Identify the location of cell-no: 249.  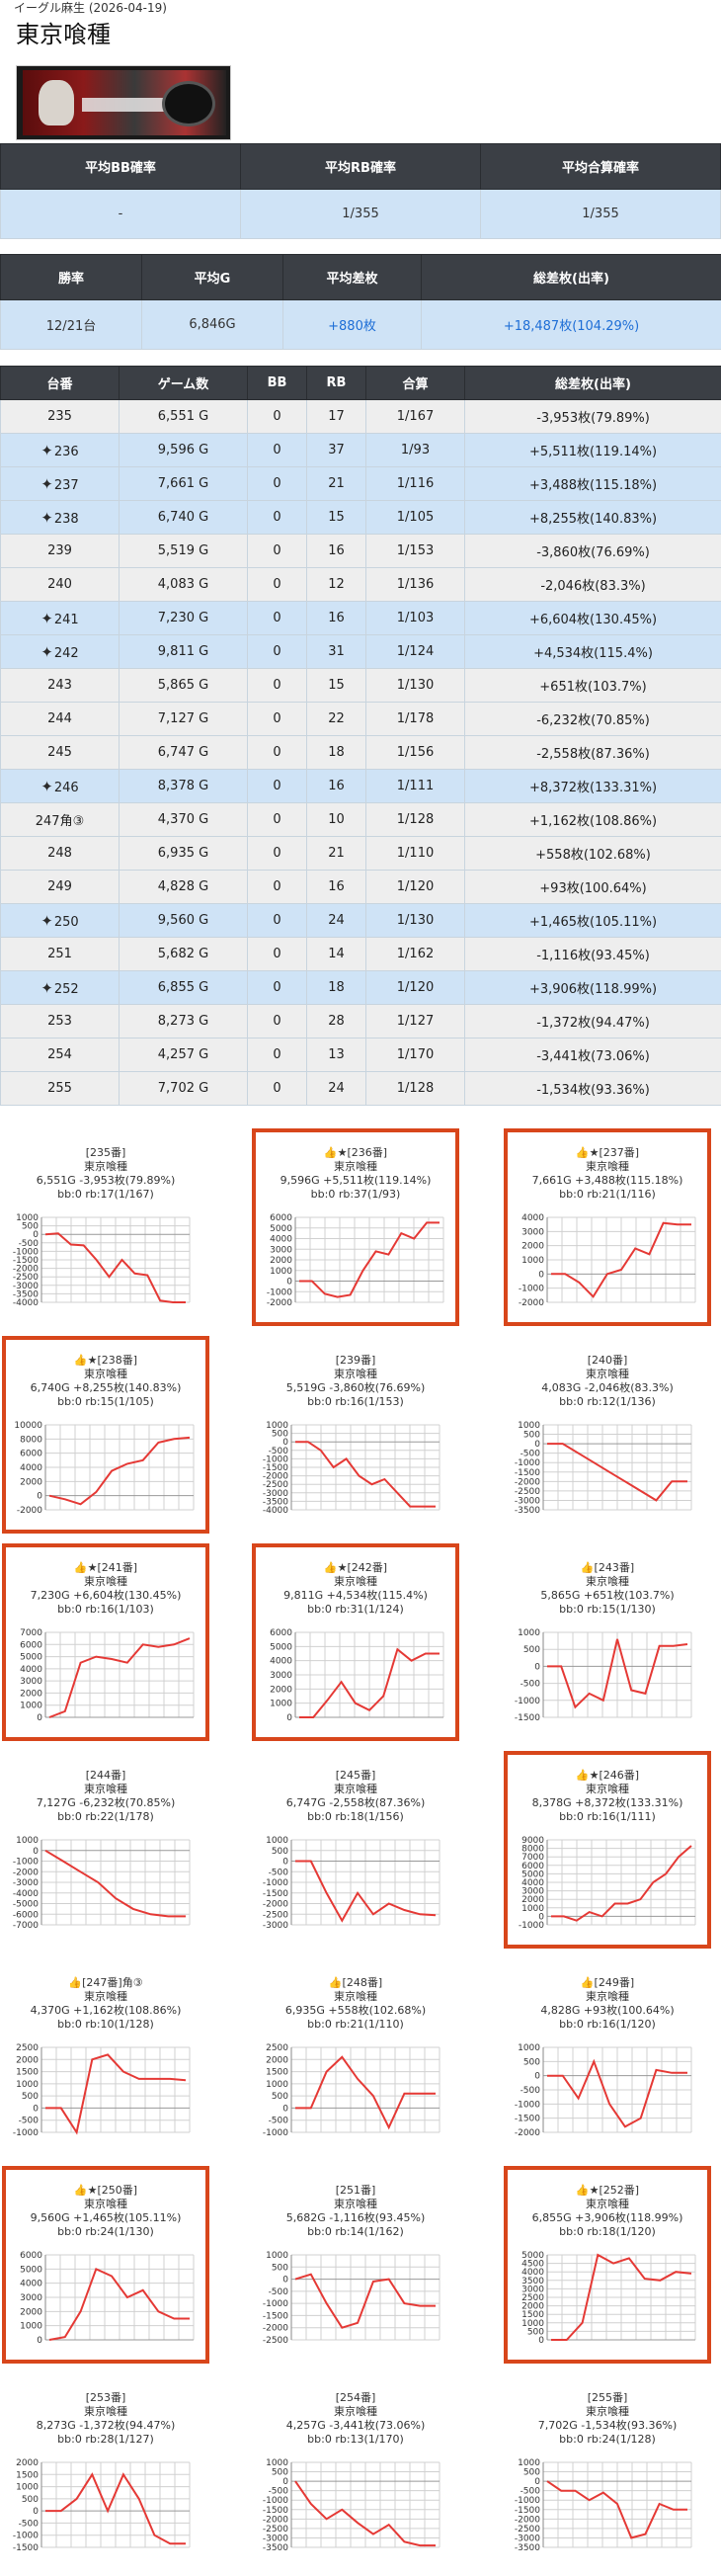
(60, 887).